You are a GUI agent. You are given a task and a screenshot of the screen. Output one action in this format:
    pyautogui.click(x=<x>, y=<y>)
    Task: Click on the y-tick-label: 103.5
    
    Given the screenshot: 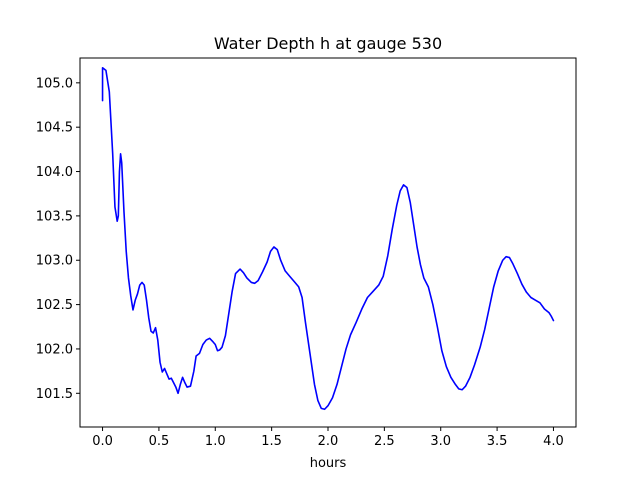 What is the action you would take?
    pyautogui.click(x=54, y=216)
    